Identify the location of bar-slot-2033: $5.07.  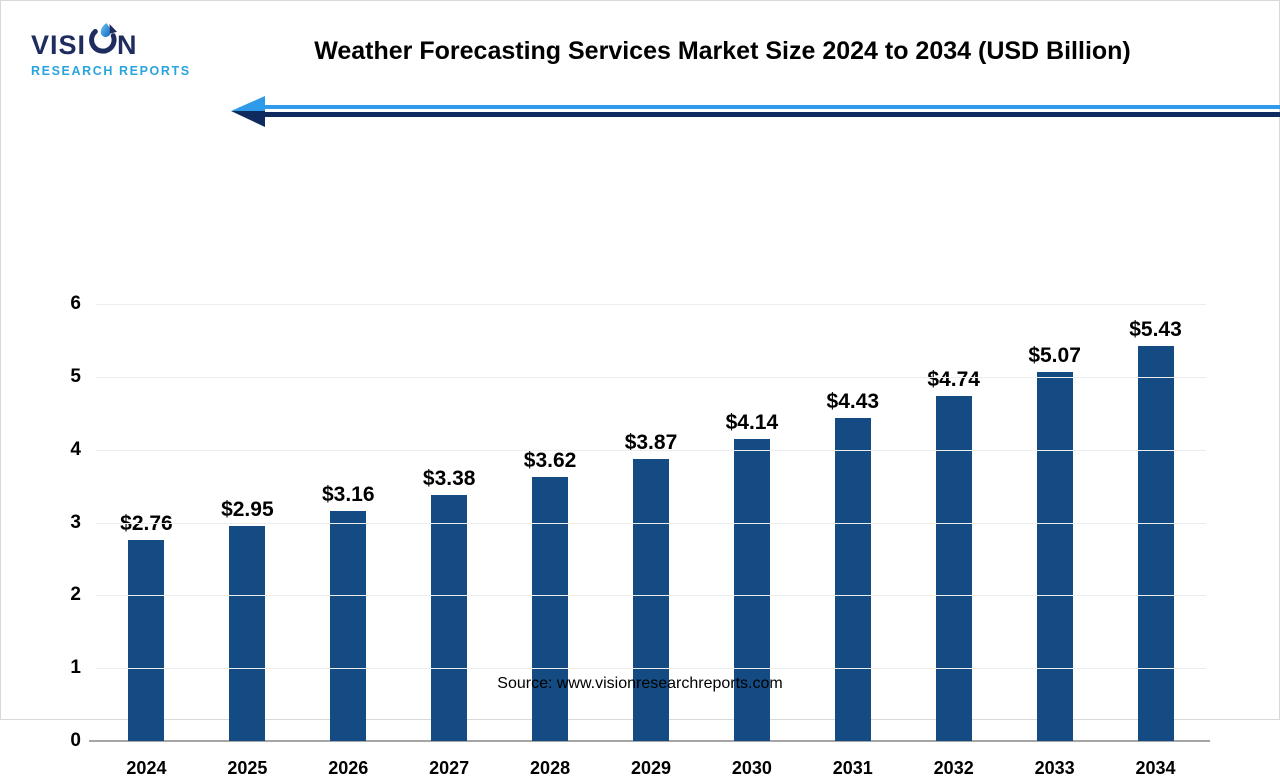
(1054, 522).